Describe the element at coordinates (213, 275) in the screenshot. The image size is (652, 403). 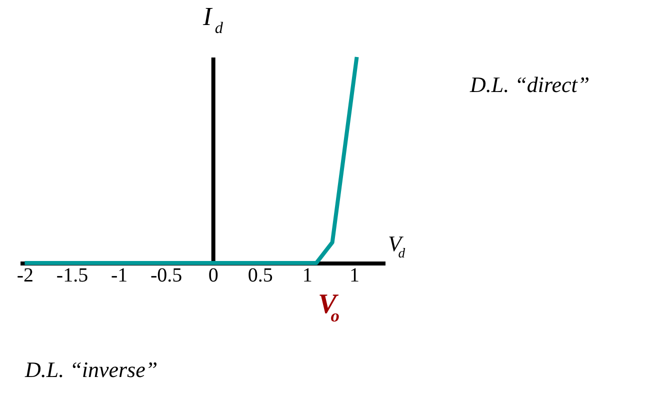
I see `x-tick-label: 0` at that location.